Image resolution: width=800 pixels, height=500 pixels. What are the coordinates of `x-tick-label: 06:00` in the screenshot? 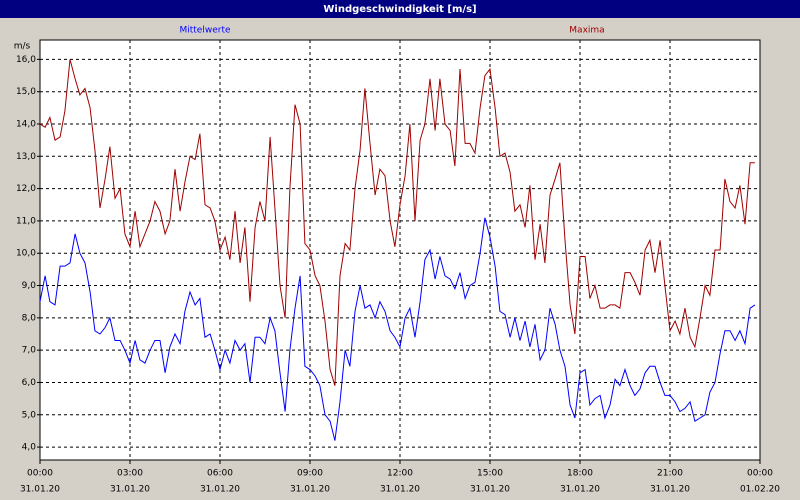 It's located at (220, 474).